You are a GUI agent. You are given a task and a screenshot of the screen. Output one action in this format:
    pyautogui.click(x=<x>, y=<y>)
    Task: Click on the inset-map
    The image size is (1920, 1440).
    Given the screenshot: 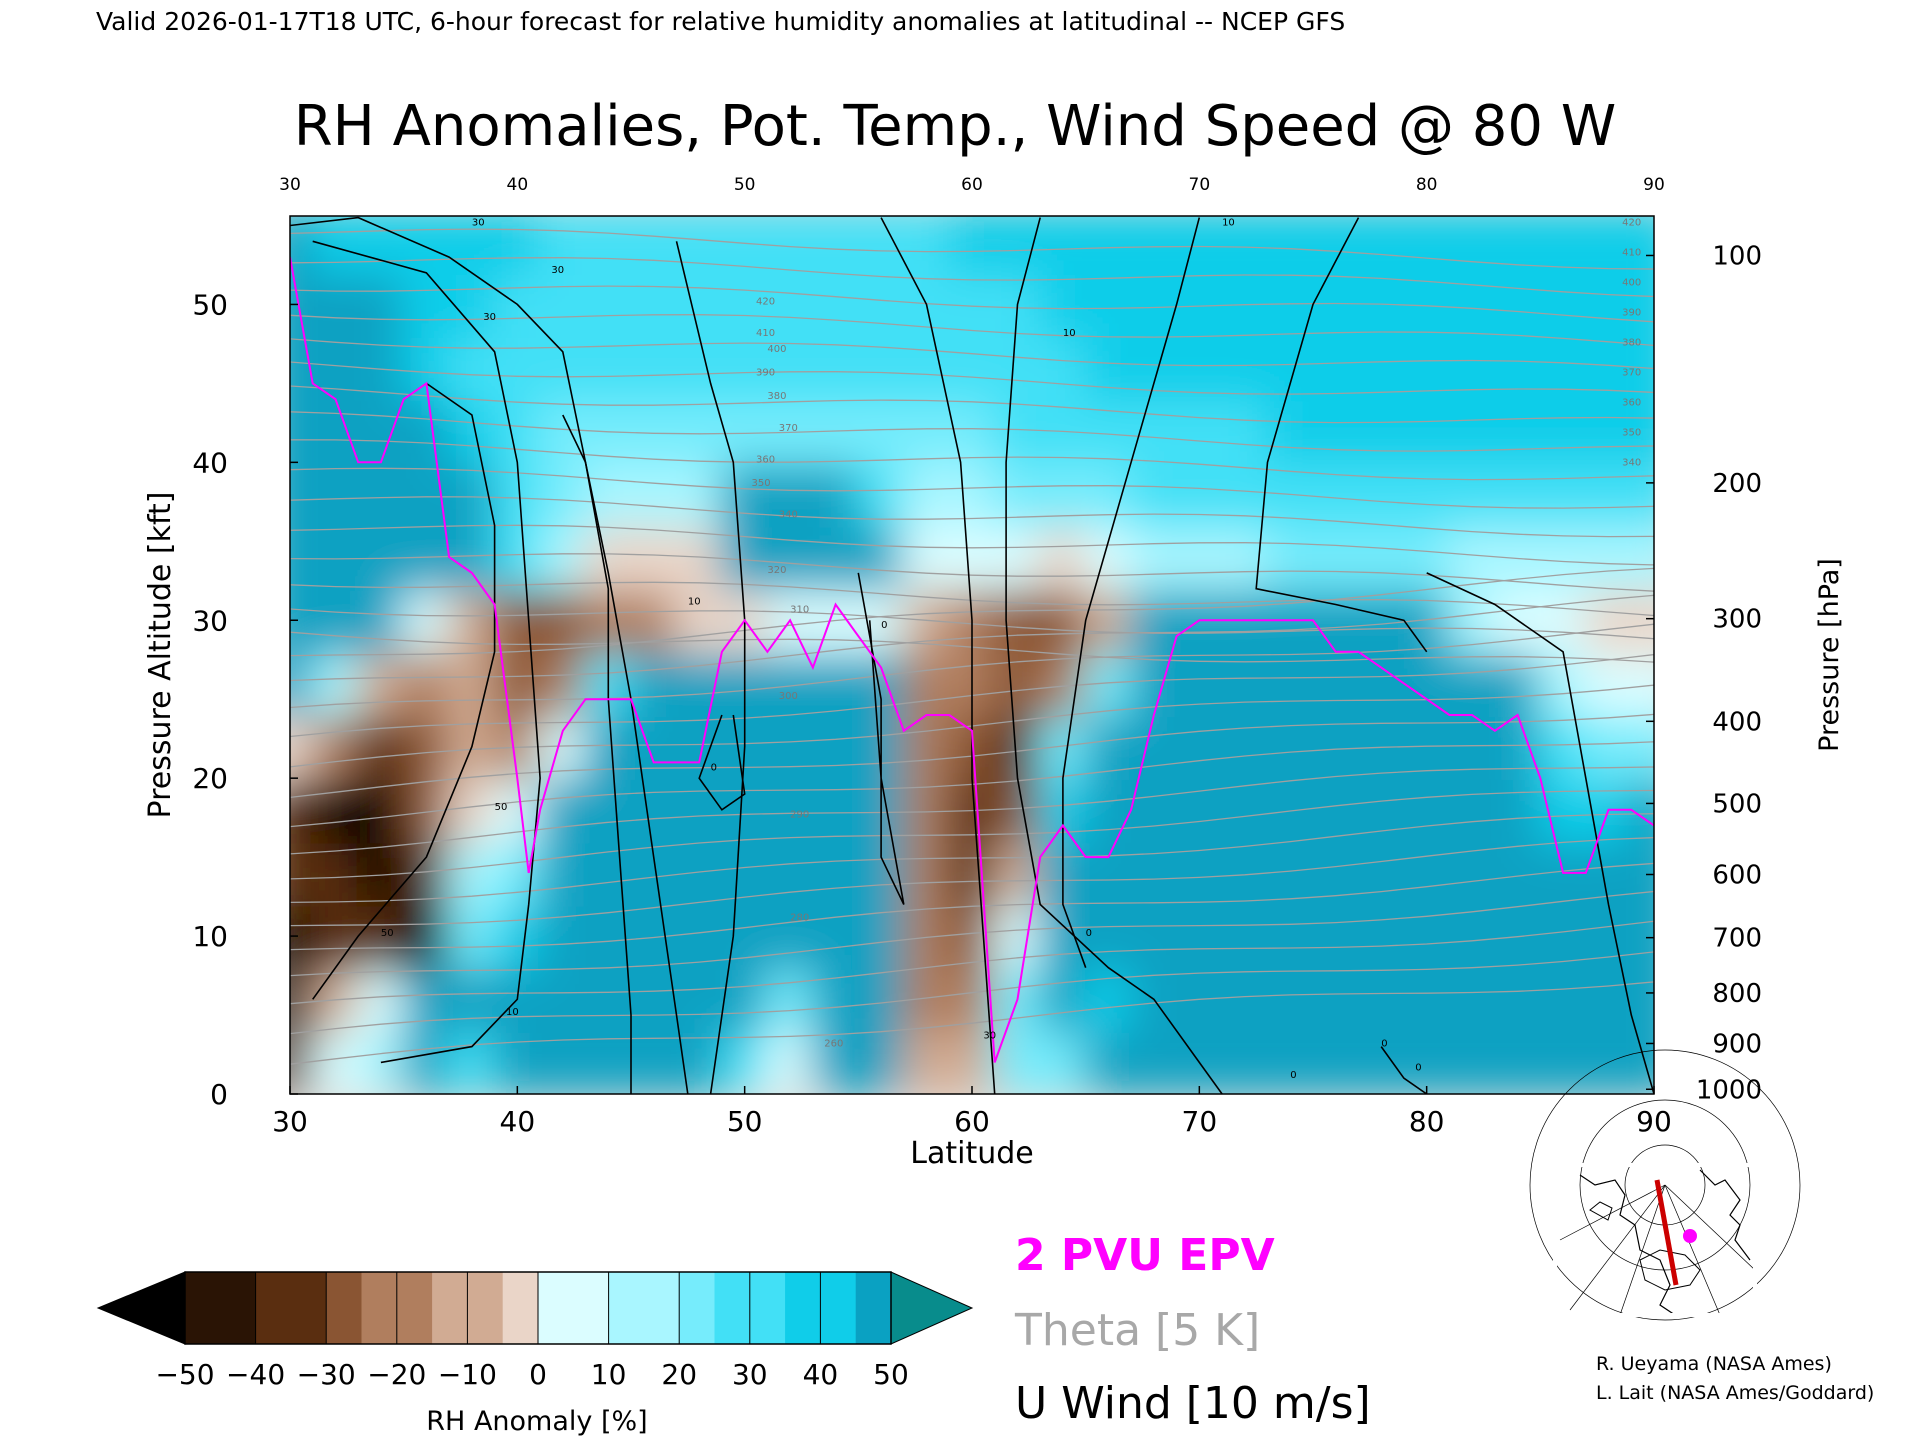 What is the action you would take?
    pyautogui.click(x=1665, y=1185)
    